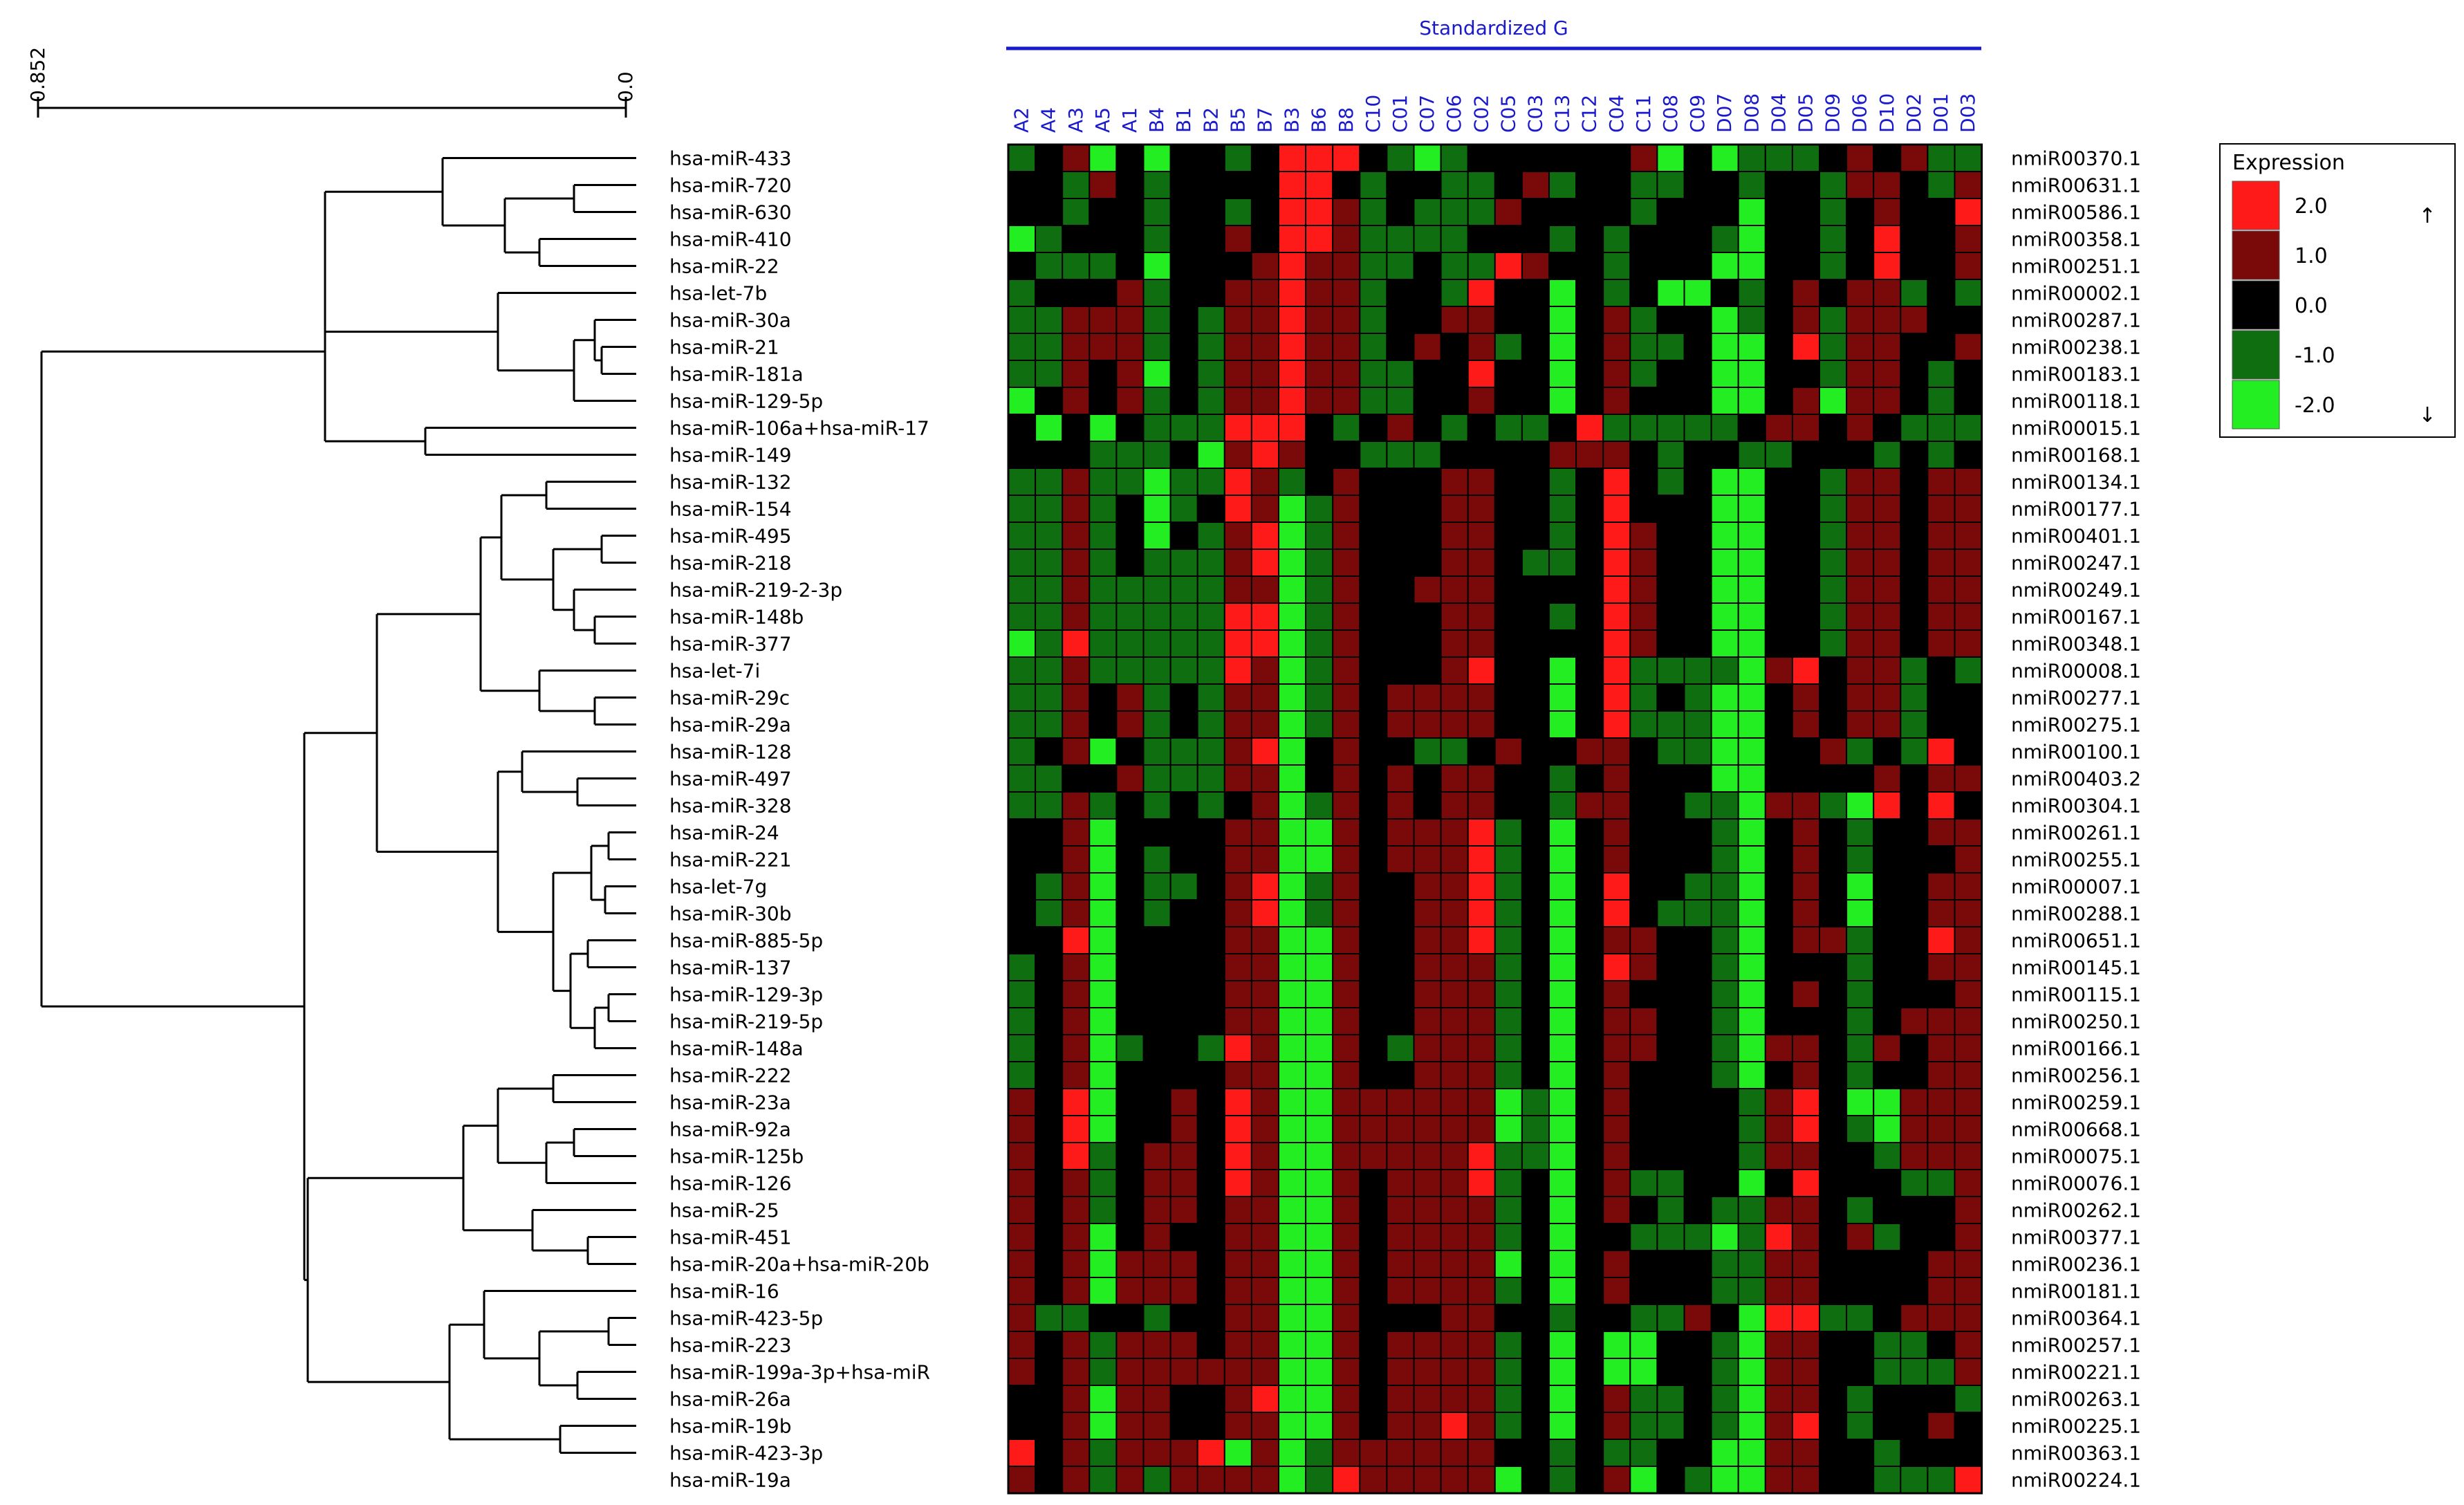 The height and width of the screenshot is (1505, 2464). What do you see at coordinates (2076, 698) in the screenshot?
I see `row-id-label: nmiR00277.1` at bounding box center [2076, 698].